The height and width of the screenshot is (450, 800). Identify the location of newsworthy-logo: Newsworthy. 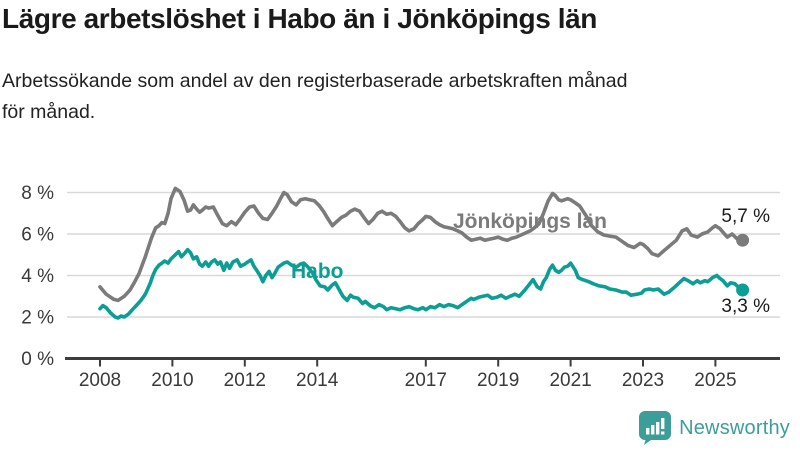
(714, 428).